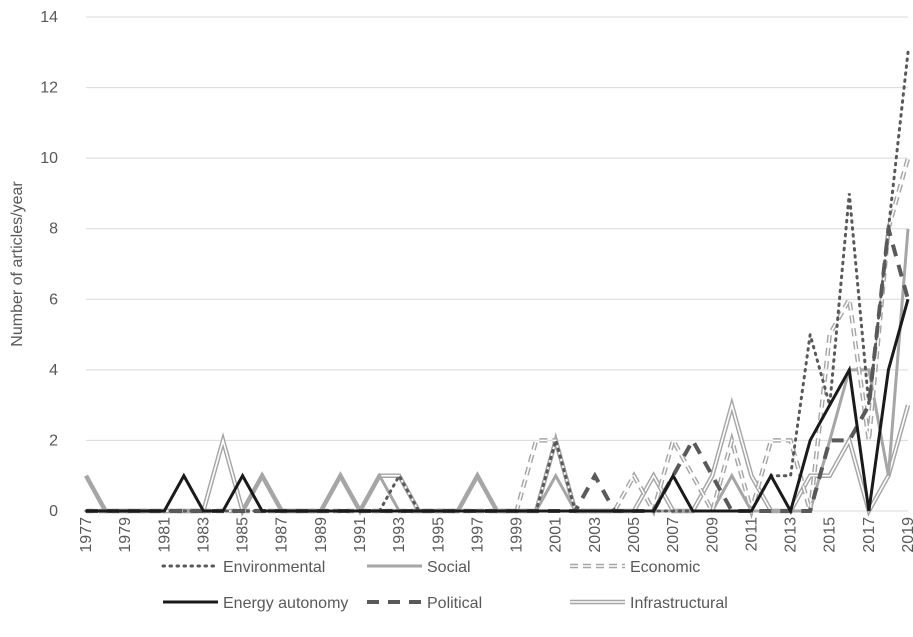 This screenshot has width=913, height=637. I want to click on y-tick-label: 0, so click(53, 511).